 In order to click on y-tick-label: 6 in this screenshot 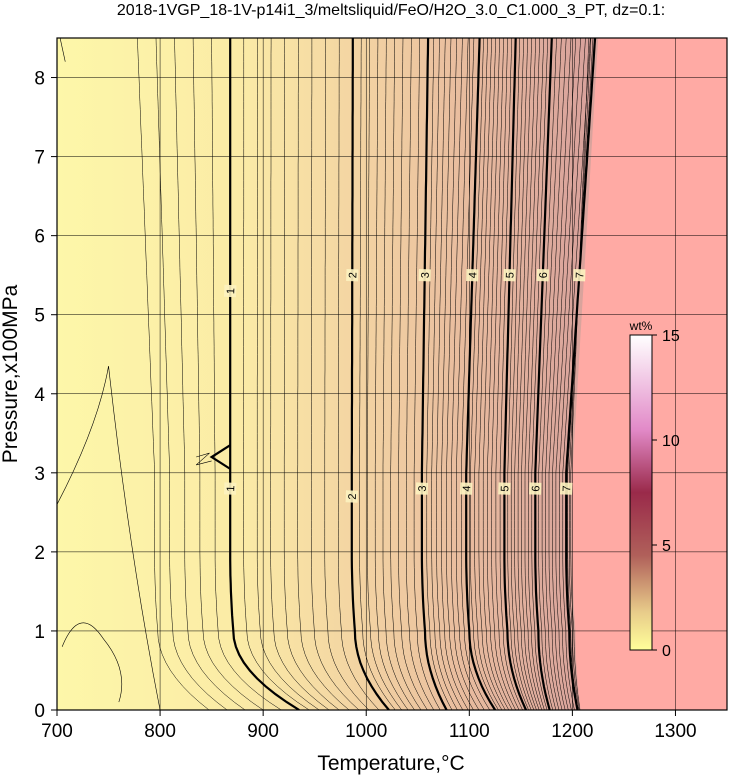, I will do `click(39, 237)`.